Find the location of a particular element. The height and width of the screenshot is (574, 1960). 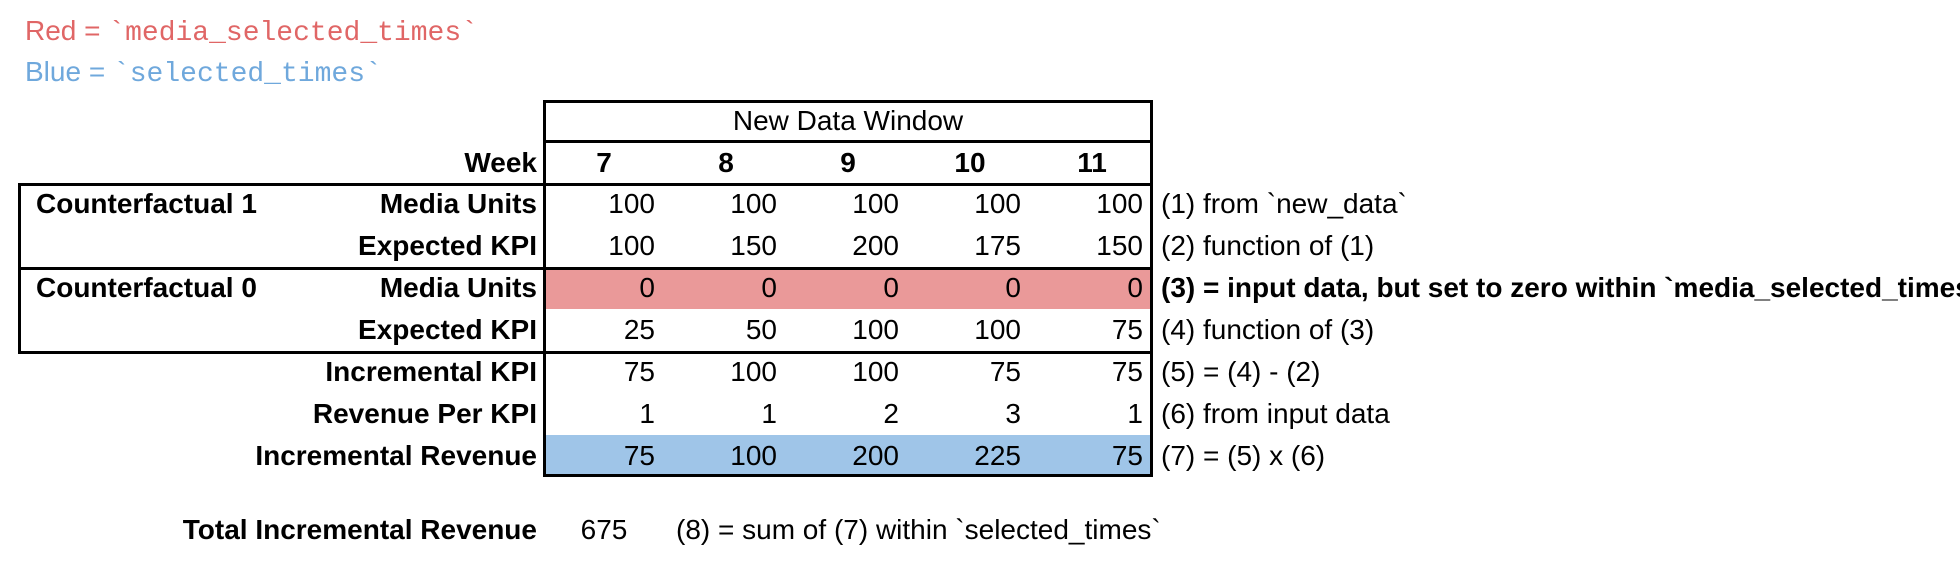

header-divider is located at coordinates (848, 141).